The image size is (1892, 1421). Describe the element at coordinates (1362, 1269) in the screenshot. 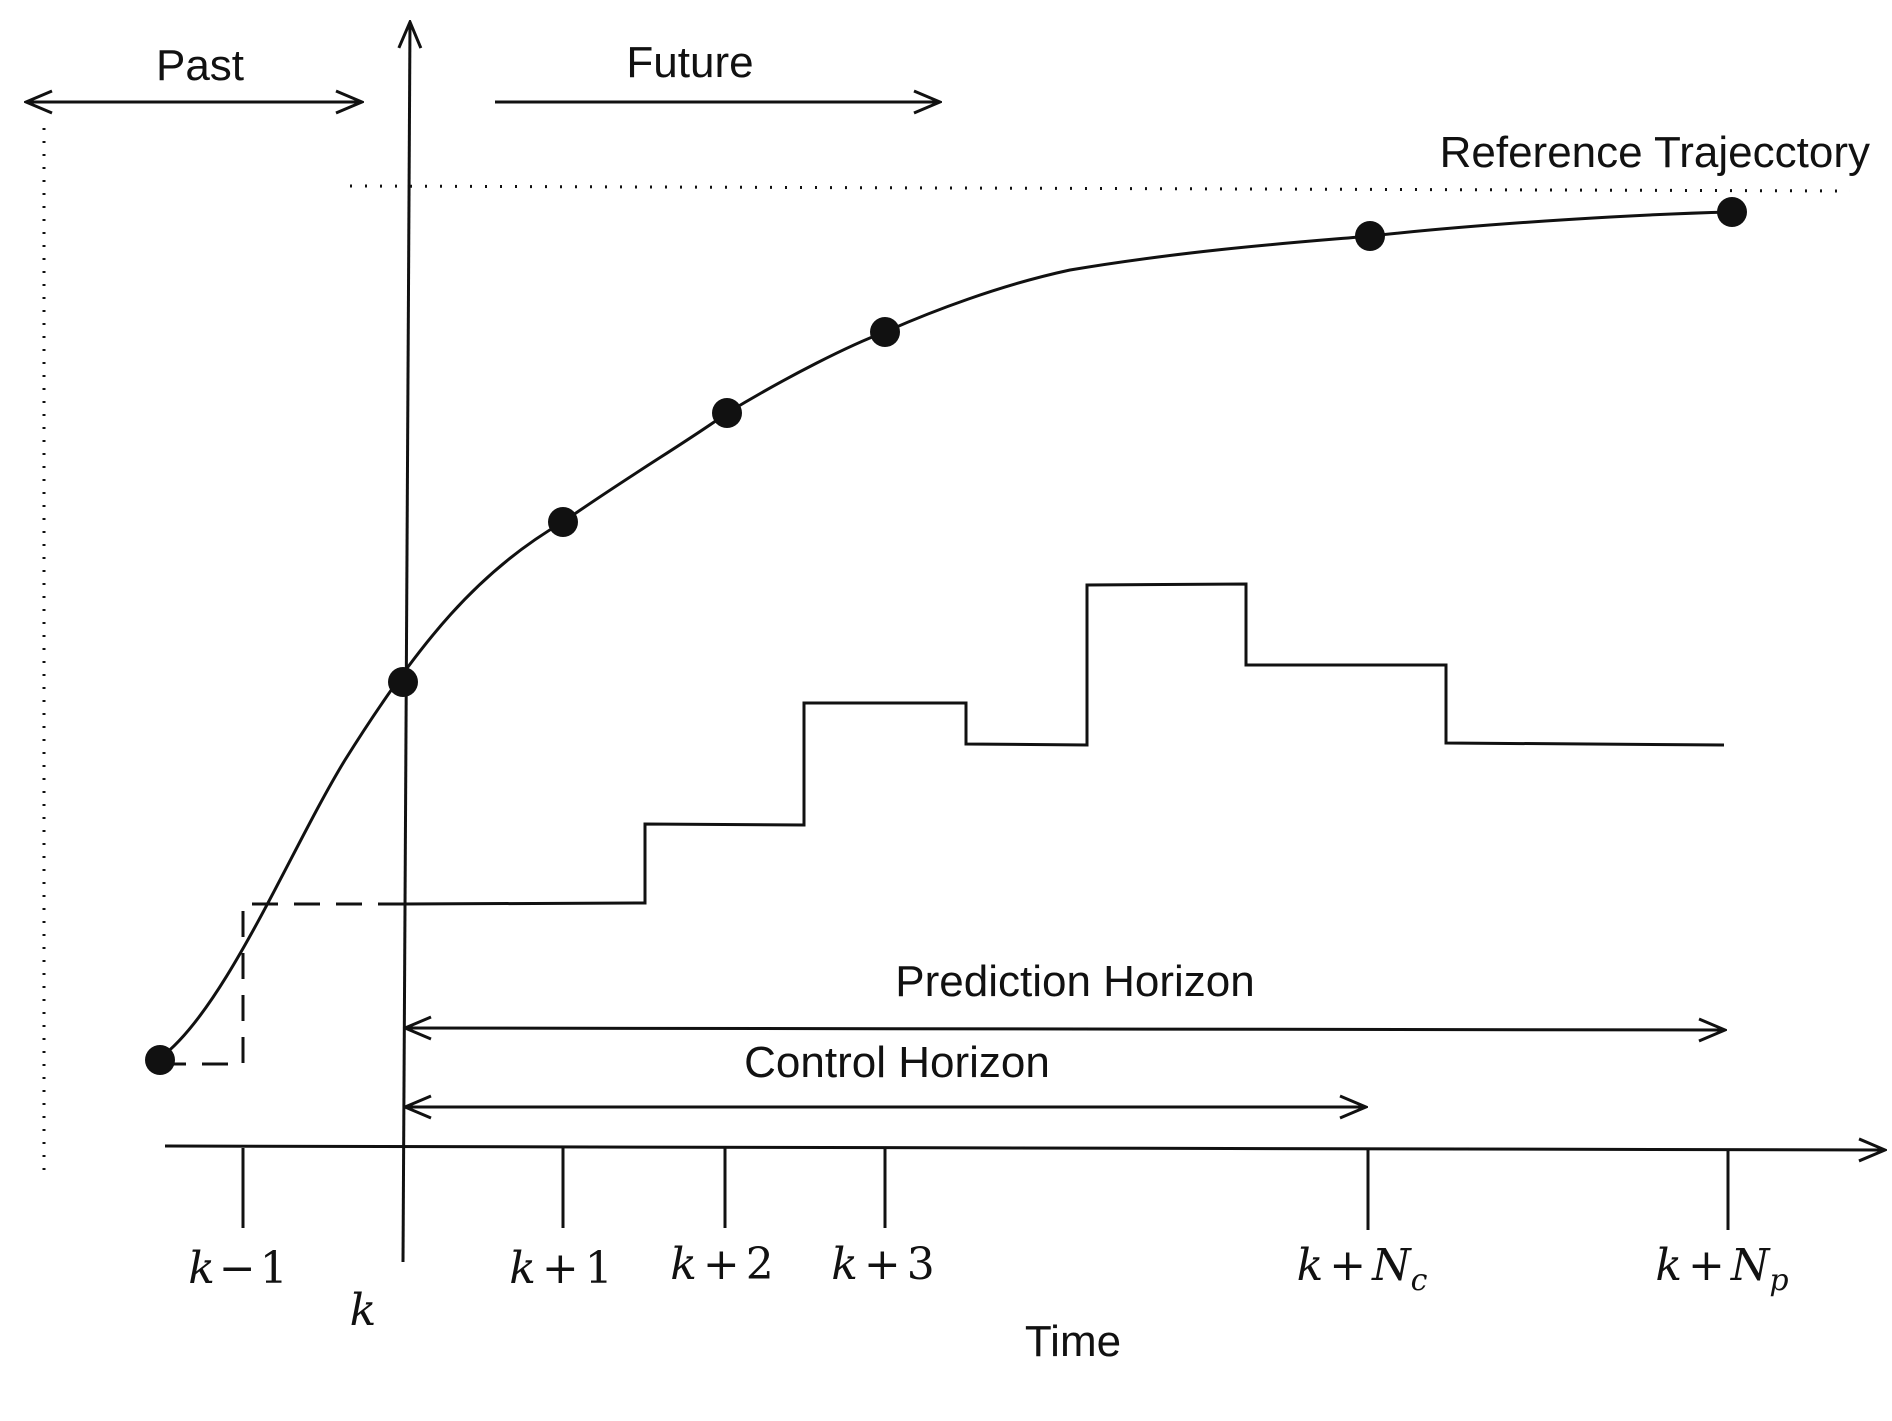

I see `tick-label: k + Nc` at that location.